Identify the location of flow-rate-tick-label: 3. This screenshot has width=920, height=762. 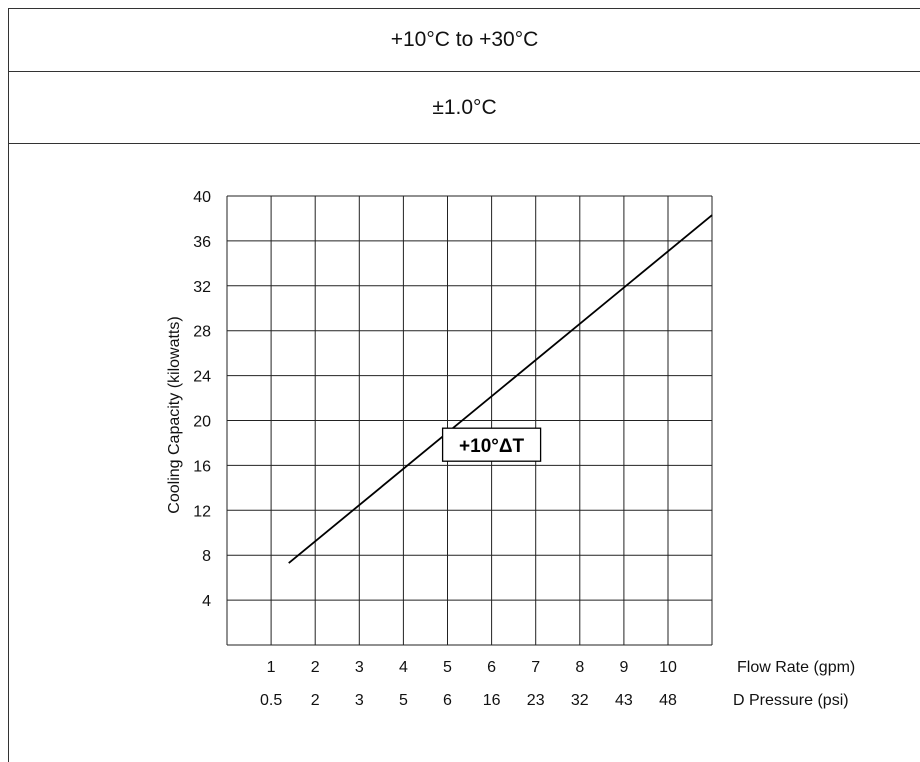
(359, 667).